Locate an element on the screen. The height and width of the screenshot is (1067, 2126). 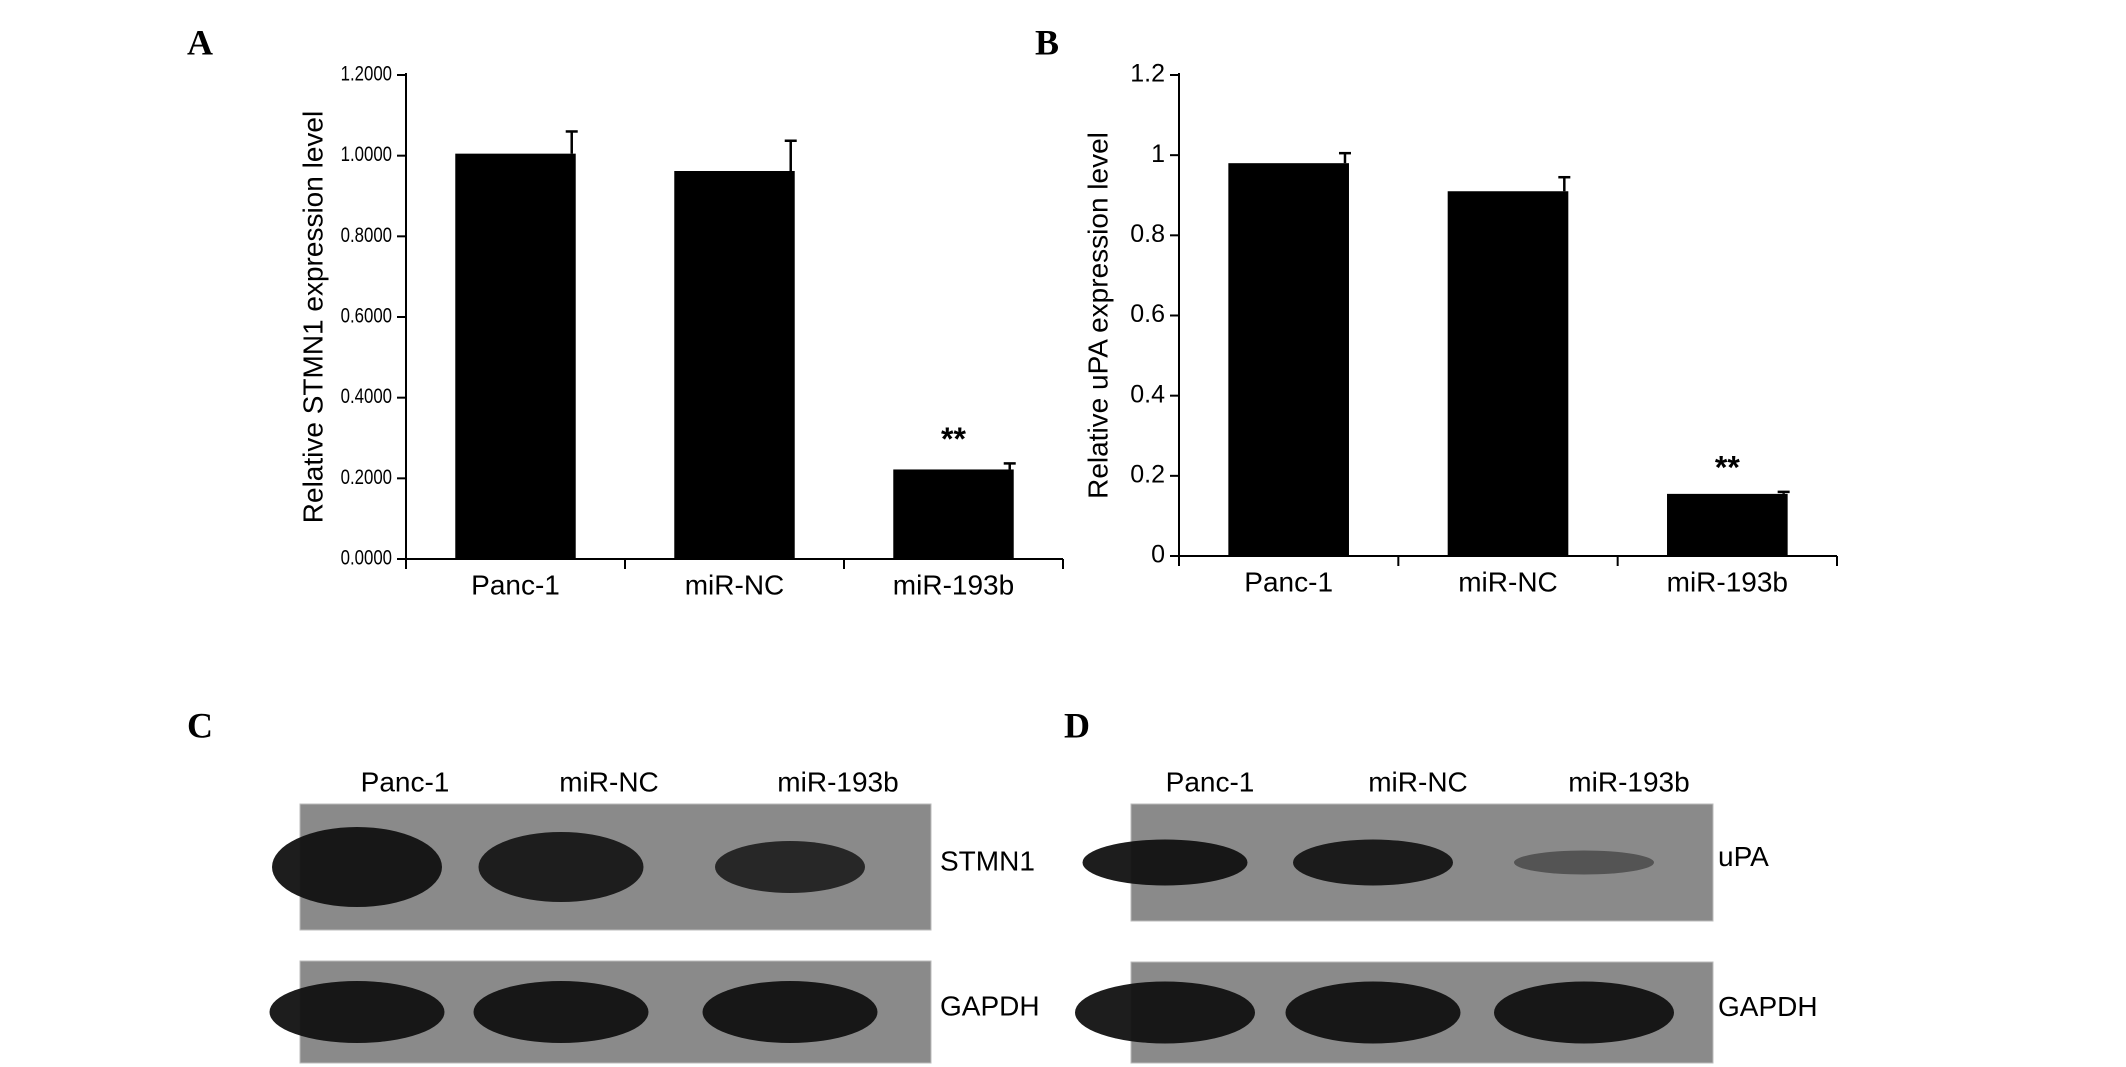
y-tick-label: 0.6000 is located at coordinates (366, 316).